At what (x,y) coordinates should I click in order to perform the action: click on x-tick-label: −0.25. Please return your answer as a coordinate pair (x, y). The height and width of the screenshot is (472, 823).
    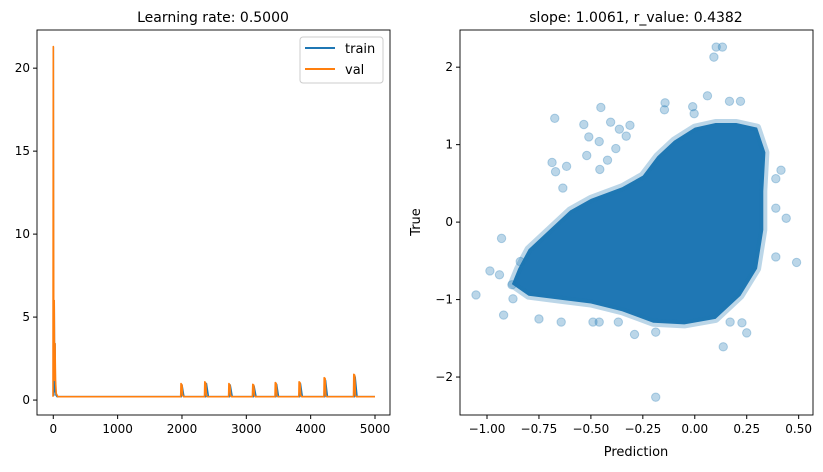
    Looking at the image, I should click on (642, 429).